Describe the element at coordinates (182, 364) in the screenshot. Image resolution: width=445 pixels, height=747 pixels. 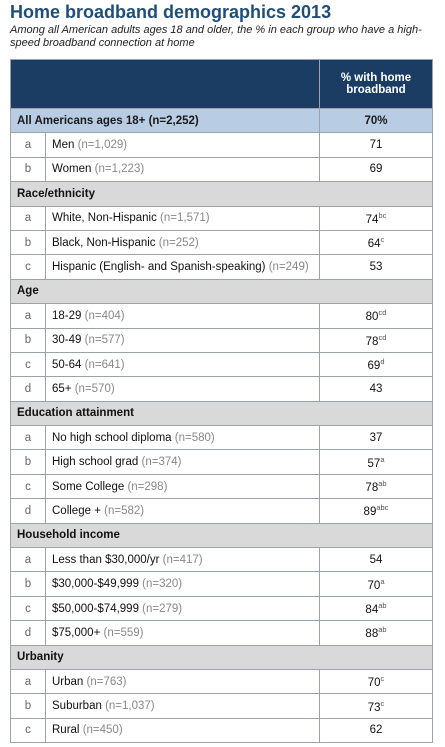
I see `row-label-cell: 50-64 (n=641)` at that location.